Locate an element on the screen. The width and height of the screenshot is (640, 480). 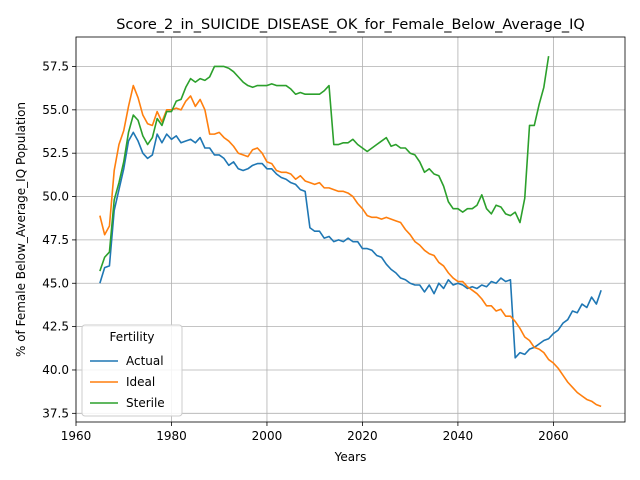
legend: Fertility Actual Ideal Sterile is located at coordinates (132, 370).